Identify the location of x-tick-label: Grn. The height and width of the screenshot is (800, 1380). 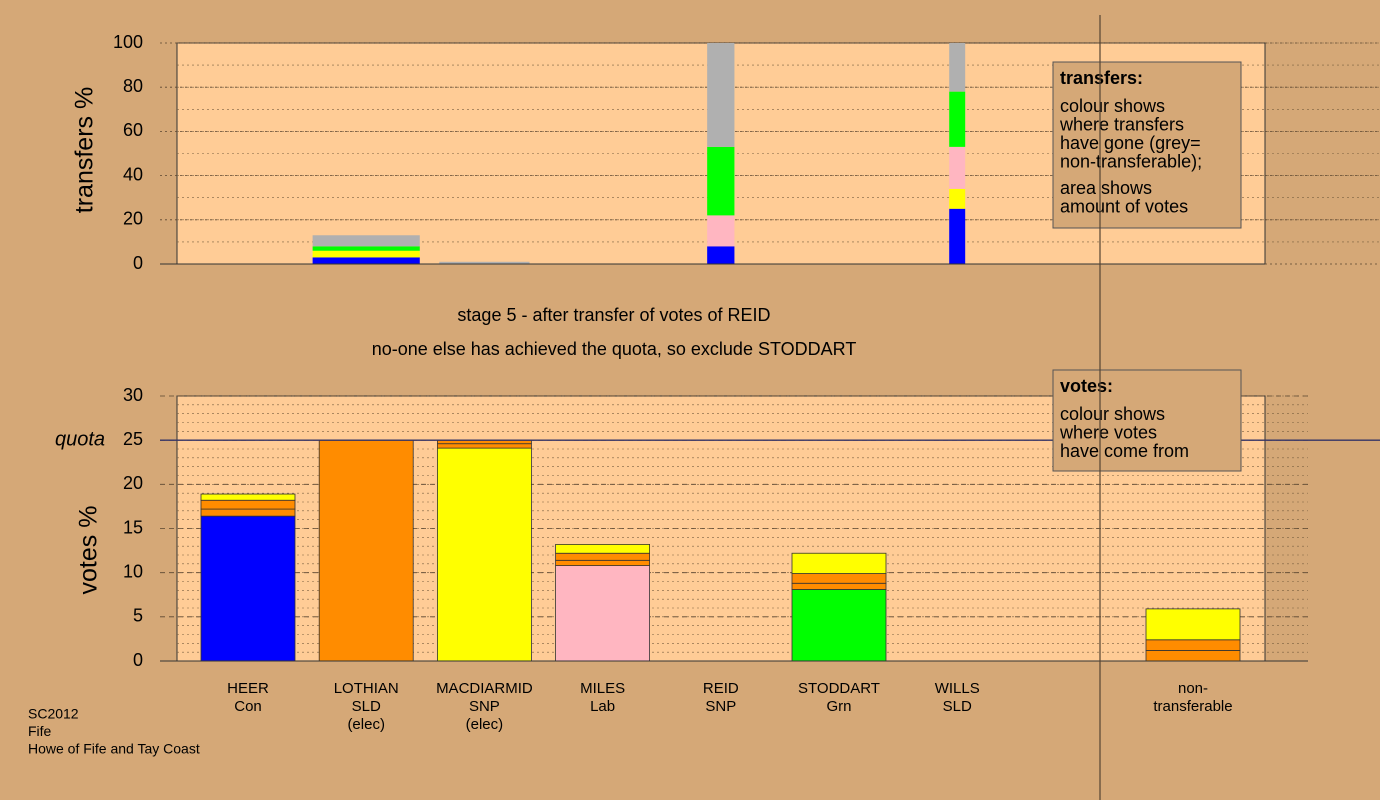
(838, 706).